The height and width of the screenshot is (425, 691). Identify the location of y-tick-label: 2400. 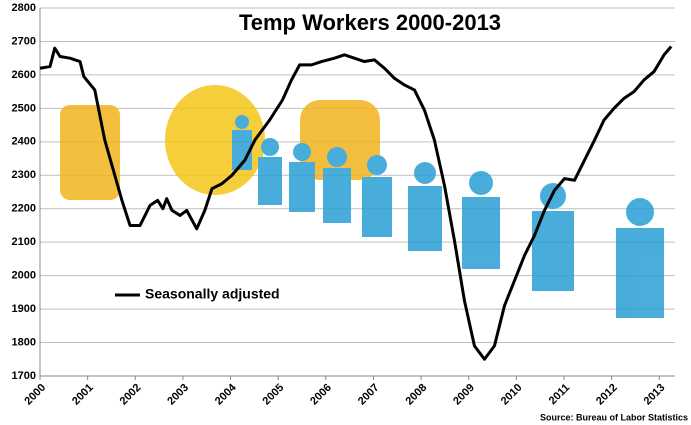
(24, 142).